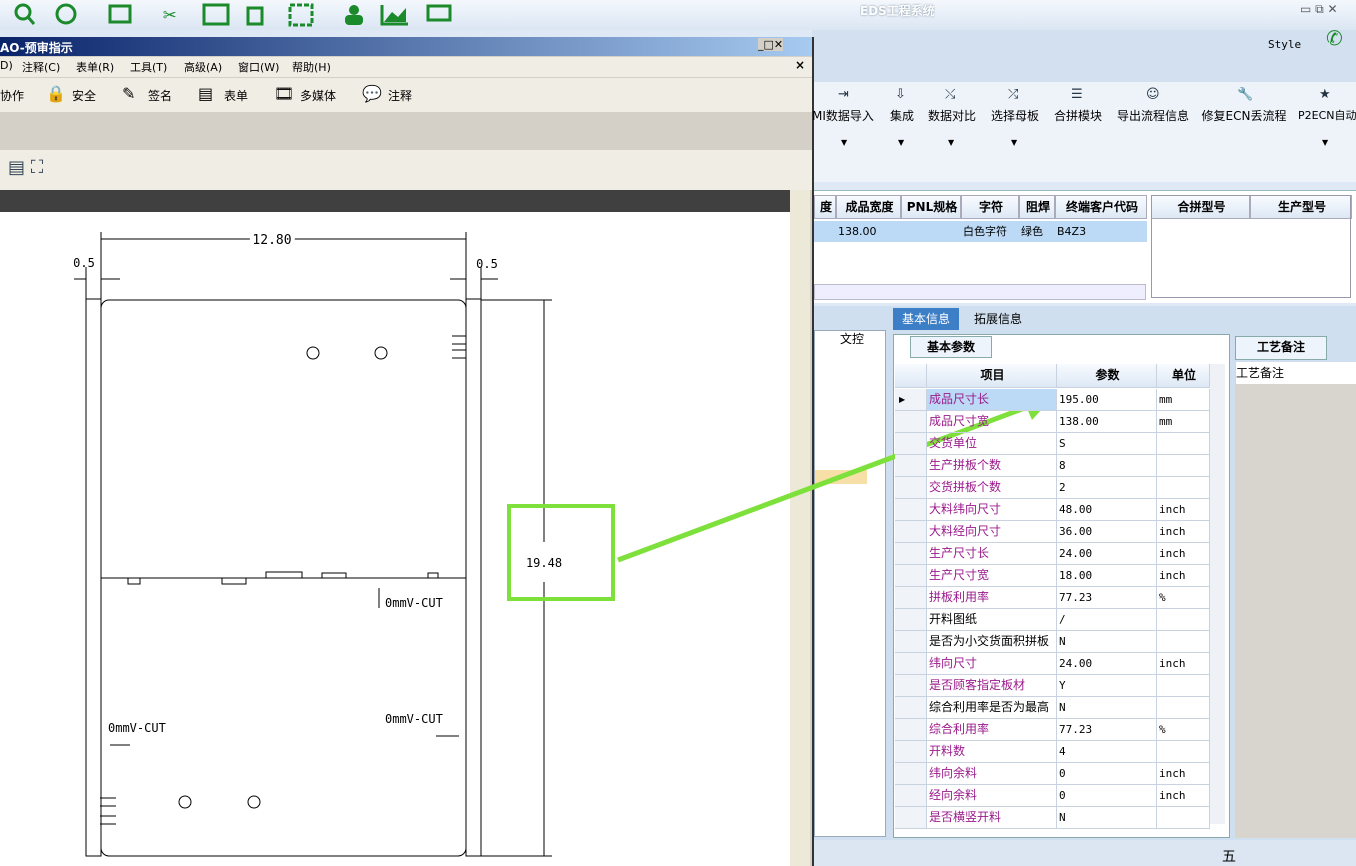  I want to click on status-bar, so click(1084, 853).